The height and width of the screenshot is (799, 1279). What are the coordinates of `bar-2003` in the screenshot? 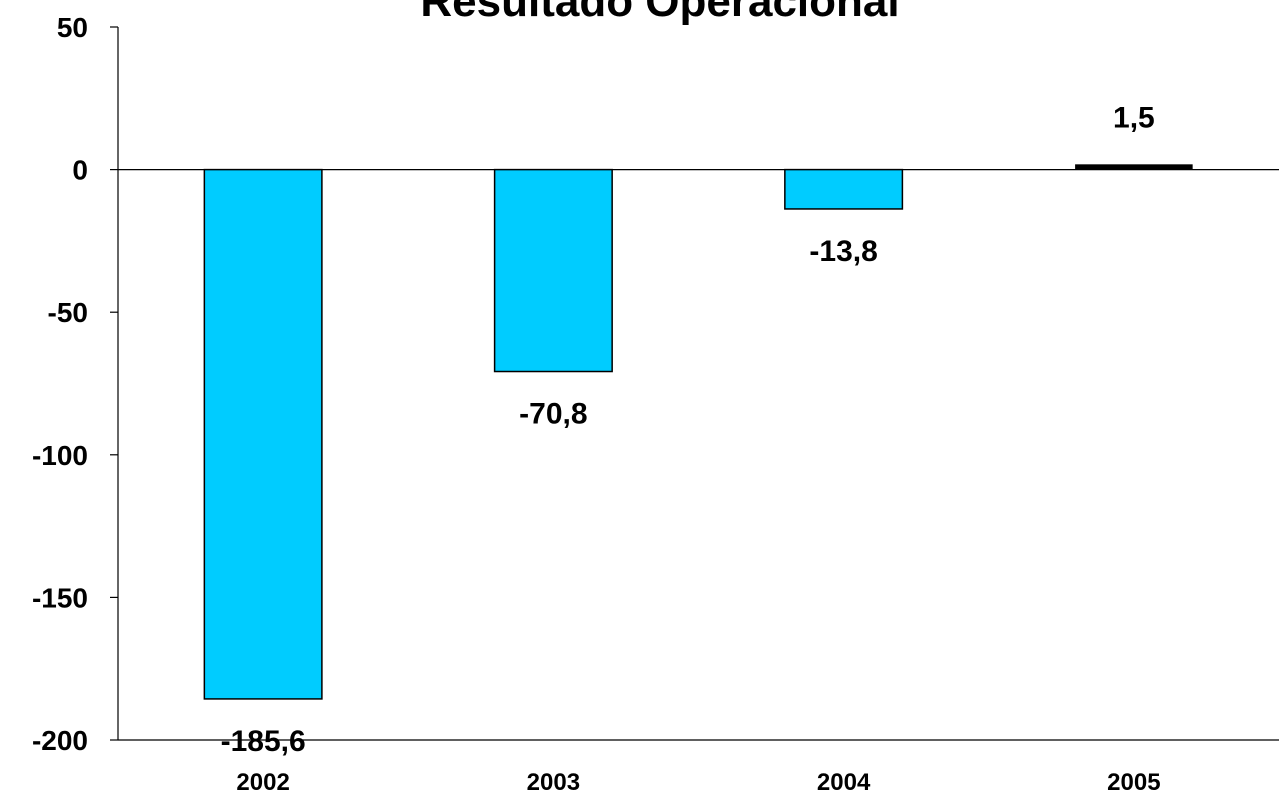 It's located at (553, 270).